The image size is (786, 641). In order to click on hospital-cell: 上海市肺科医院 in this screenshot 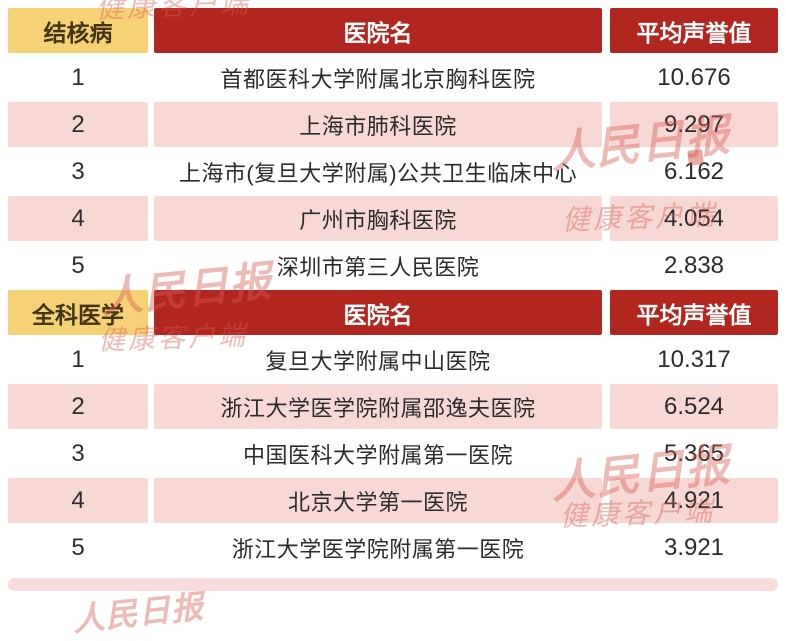, I will do `click(378, 124)`.